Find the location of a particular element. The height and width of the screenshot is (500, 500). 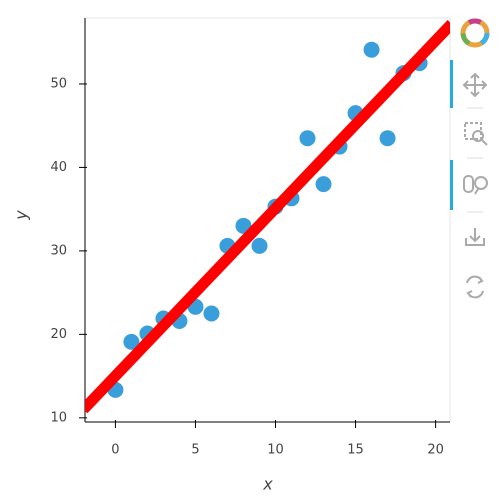

x-tick-label: 5 is located at coordinates (195, 450).